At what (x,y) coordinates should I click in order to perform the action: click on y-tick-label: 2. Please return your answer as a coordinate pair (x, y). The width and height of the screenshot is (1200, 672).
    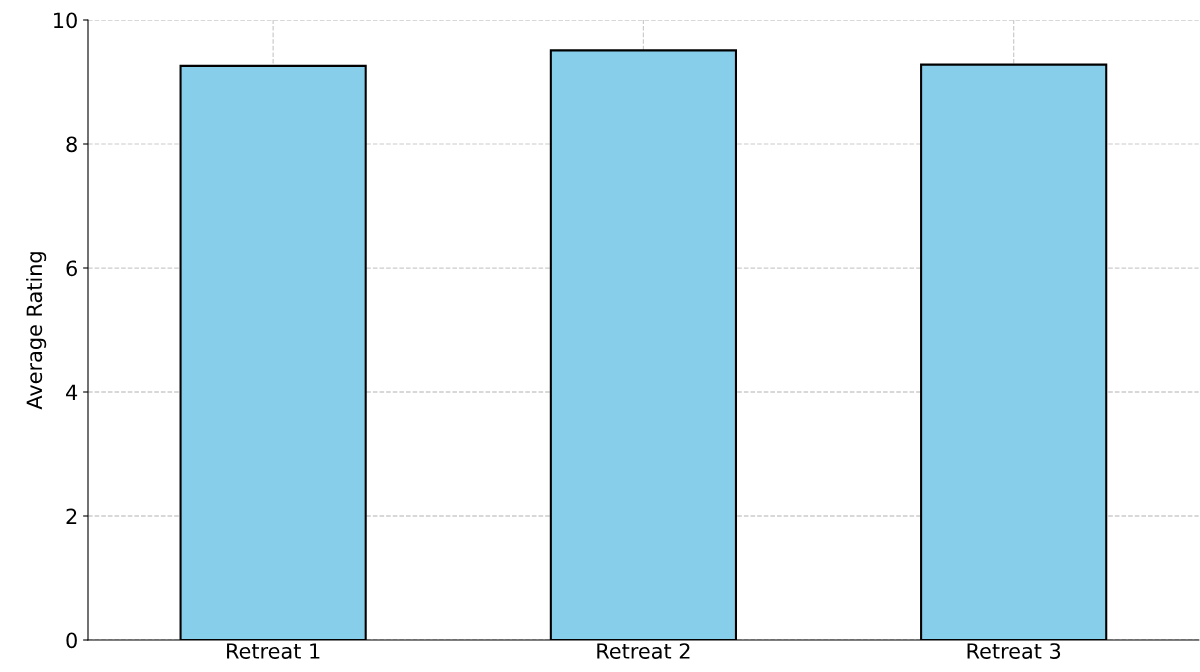
    Looking at the image, I should click on (71, 516).